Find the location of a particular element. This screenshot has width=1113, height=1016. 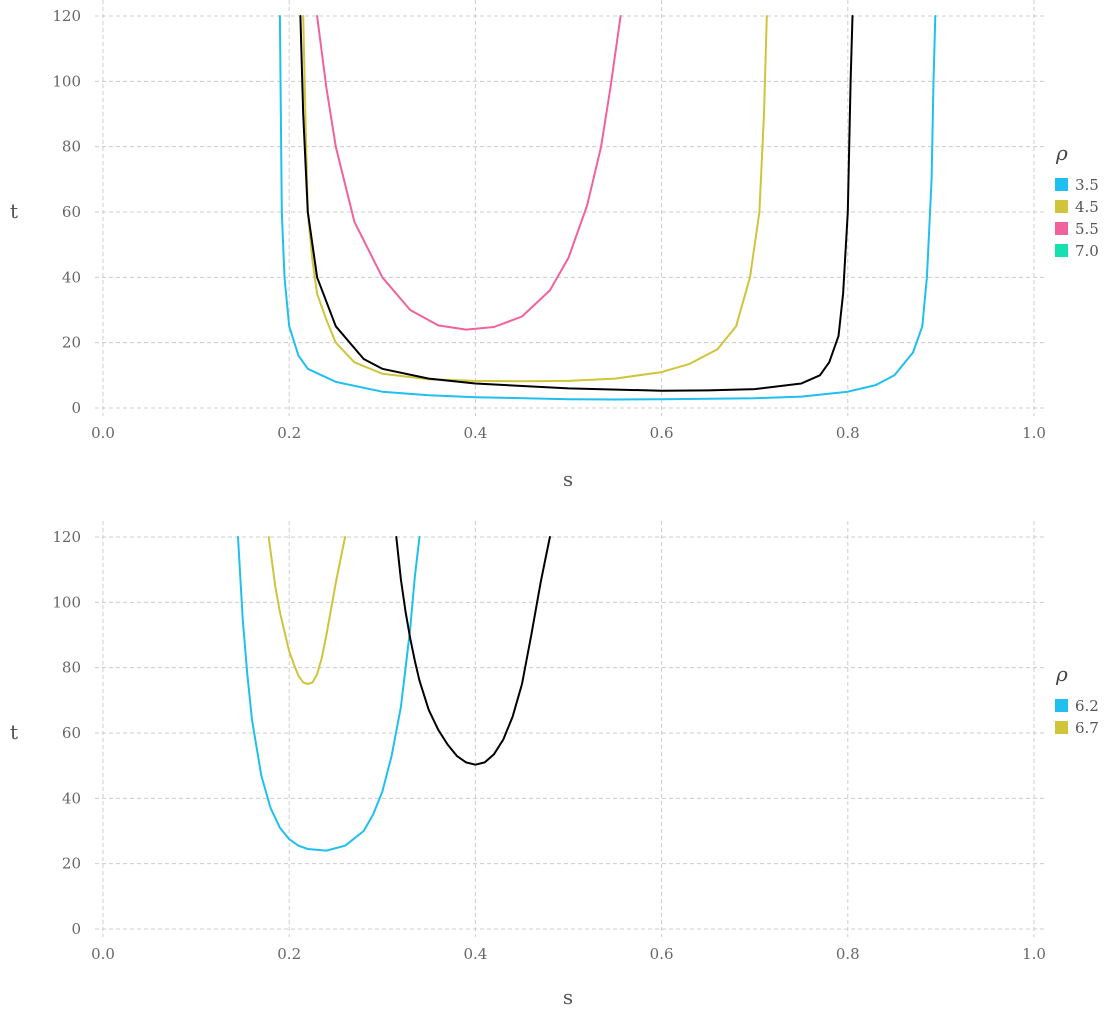

top-y-tick-label: 120 is located at coordinates (66, 16).